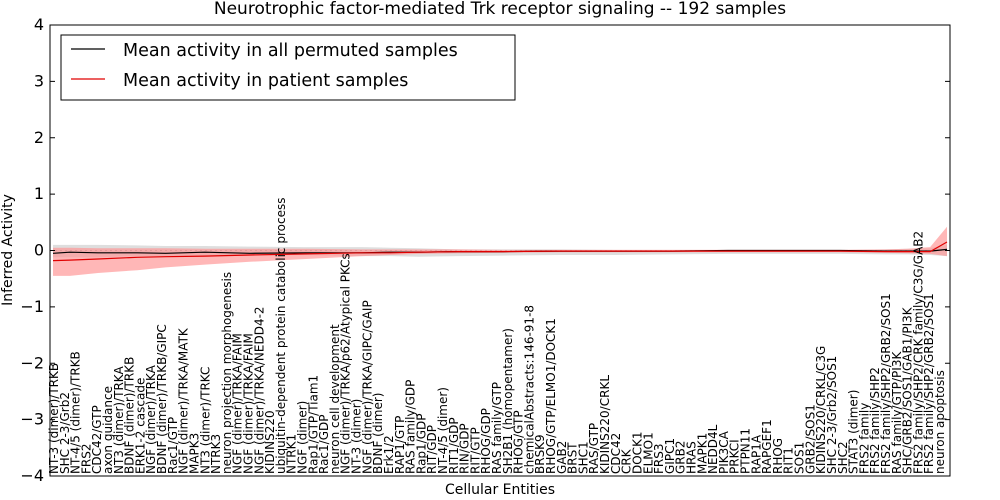 Image resolution: width=1000 pixels, height=500 pixels. I want to click on entity-label: axon guidance, so click(108, 430).